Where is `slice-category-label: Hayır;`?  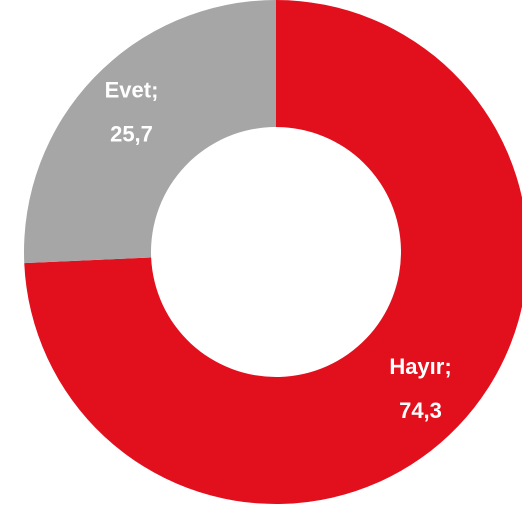 slice-category-label: Hayır; is located at coordinates (420, 366).